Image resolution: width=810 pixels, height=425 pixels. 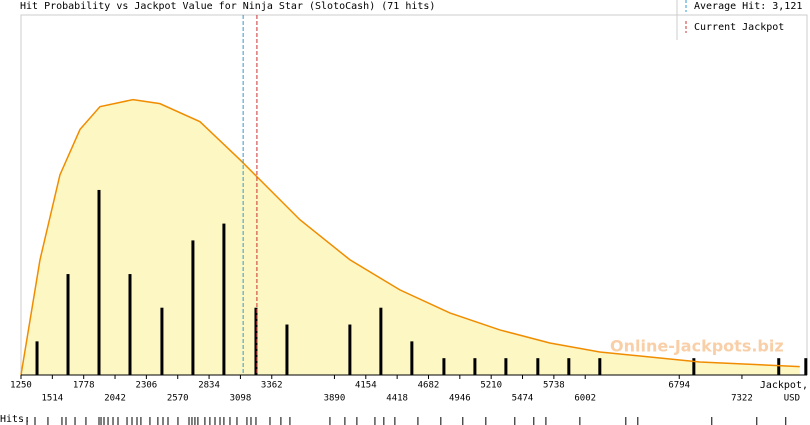 What do you see at coordinates (147, 386) in the screenshot?
I see `x-tick-label: 2306` at bounding box center [147, 386].